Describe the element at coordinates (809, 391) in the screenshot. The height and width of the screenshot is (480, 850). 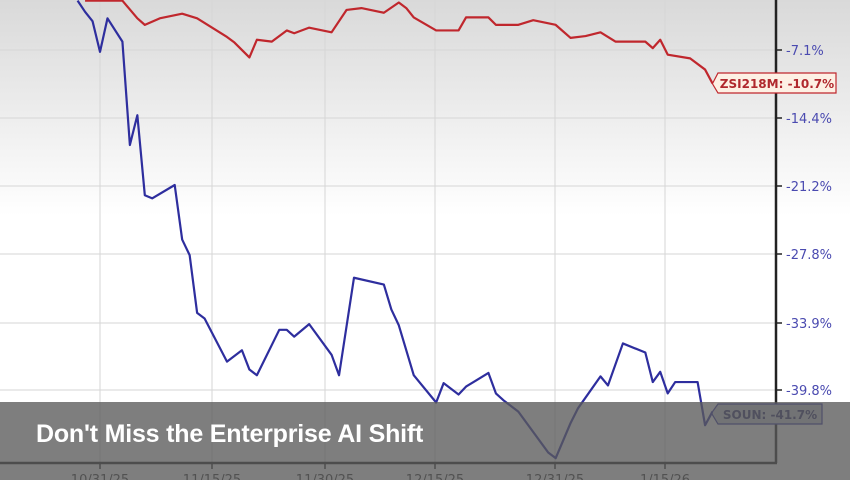
I see `y-tick-label: -39.8%` at that location.